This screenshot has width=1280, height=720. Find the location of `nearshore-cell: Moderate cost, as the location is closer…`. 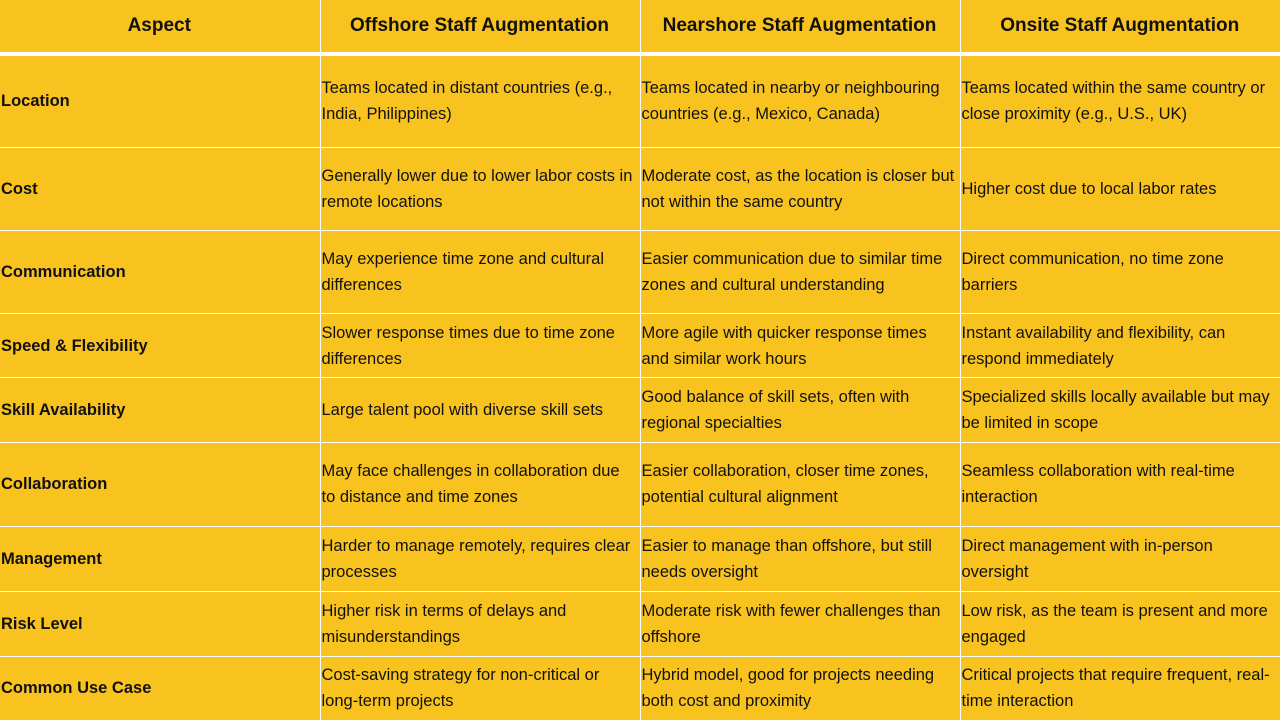

nearshore-cell: Moderate cost, as the location is closer… is located at coordinates (800, 189).